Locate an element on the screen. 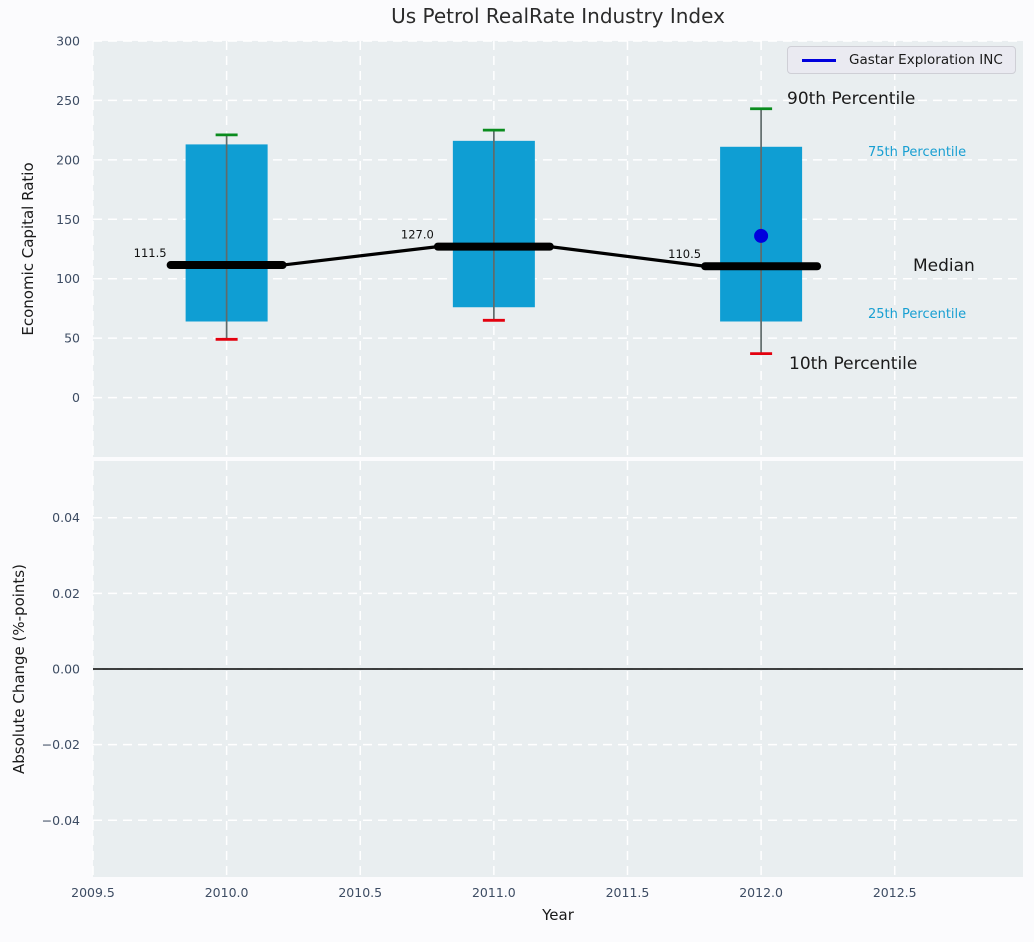 This screenshot has height=942, width=1034. annotation-75th-percentile: 75th Percentile is located at coordinates (917, 152).